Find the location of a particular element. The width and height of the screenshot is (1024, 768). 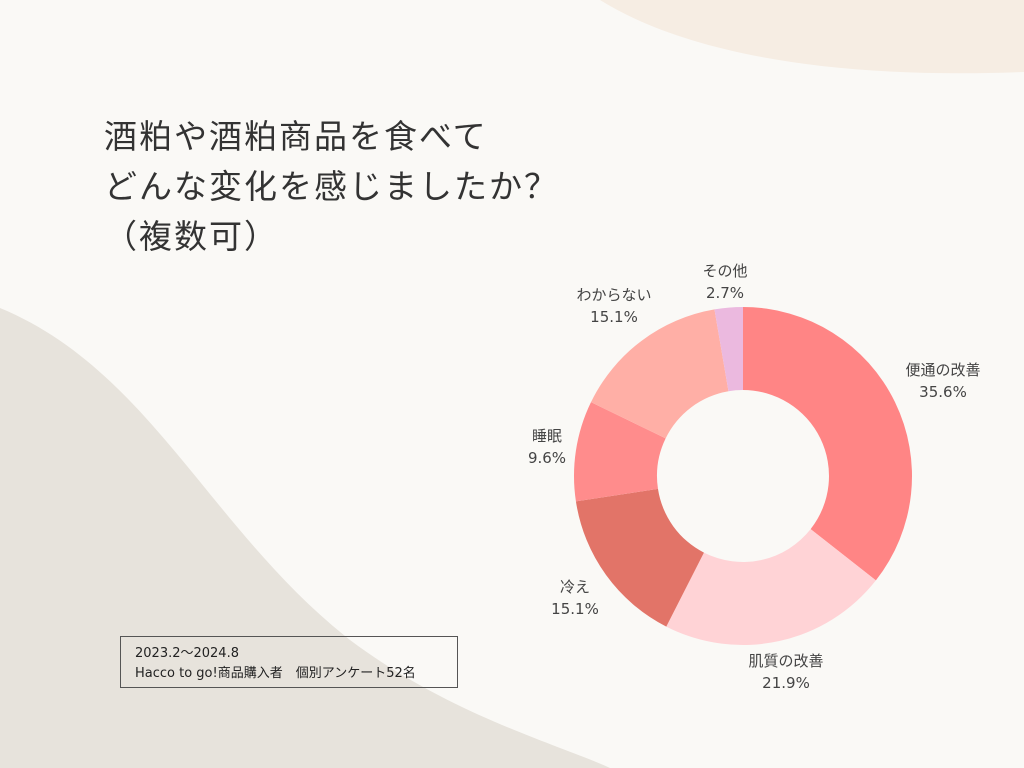

title-line-1: 酒粕や酒粕商品を食べて is located at coordinates (296, 136).